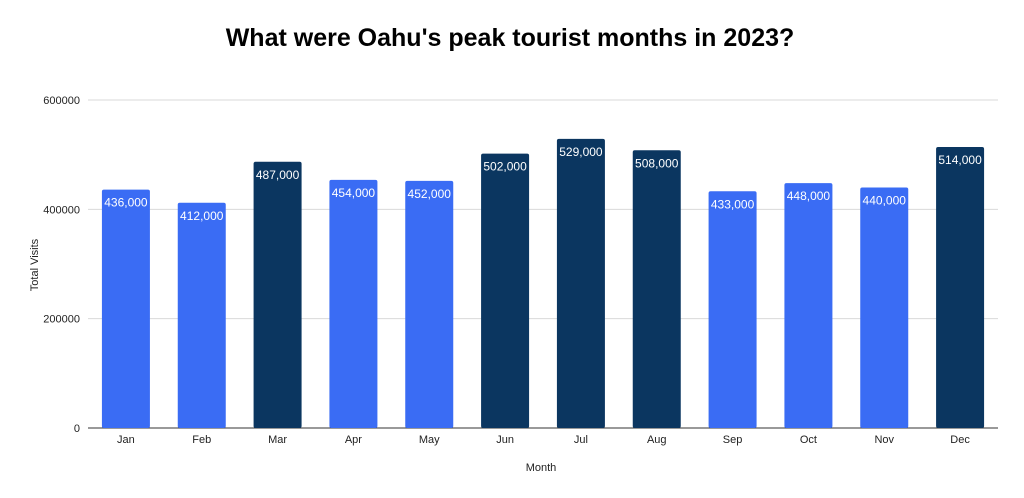 The image size is (1024, 498). Describe the element at coordinates (960, 440) in the screenshot. I see `x-tick-label: Dec` at that location.